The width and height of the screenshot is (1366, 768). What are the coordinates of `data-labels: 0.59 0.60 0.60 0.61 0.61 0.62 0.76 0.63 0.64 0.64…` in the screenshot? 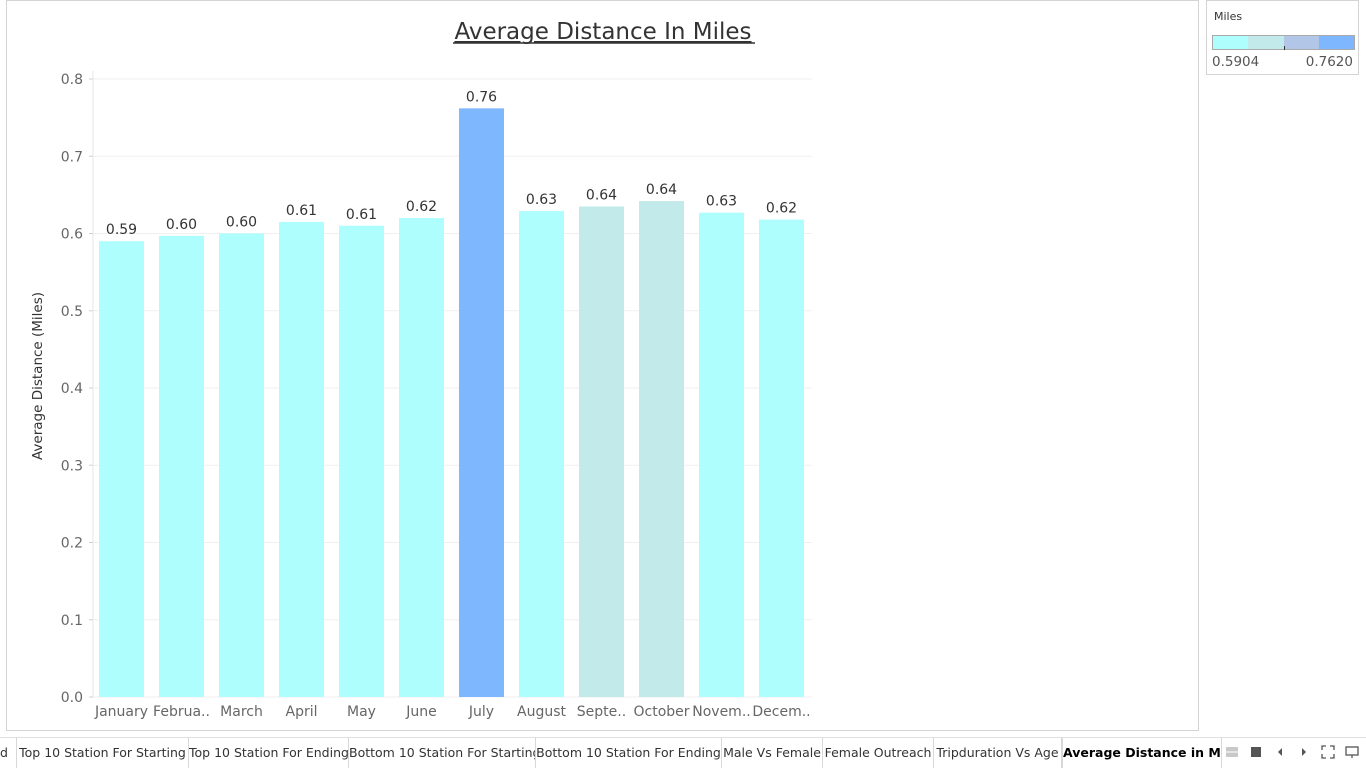 It's located at (451, 163).